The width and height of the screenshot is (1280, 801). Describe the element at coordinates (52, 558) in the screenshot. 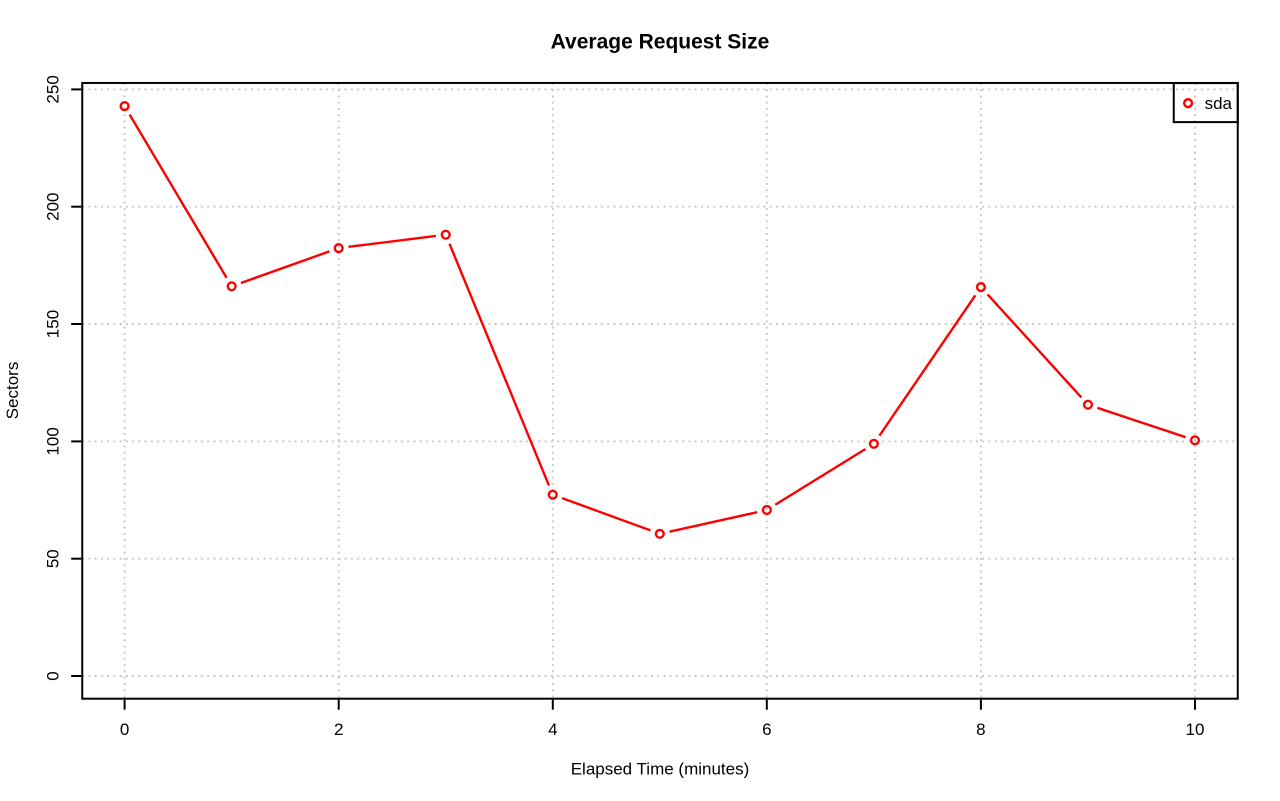

I see `svg-text: 50` at that location.